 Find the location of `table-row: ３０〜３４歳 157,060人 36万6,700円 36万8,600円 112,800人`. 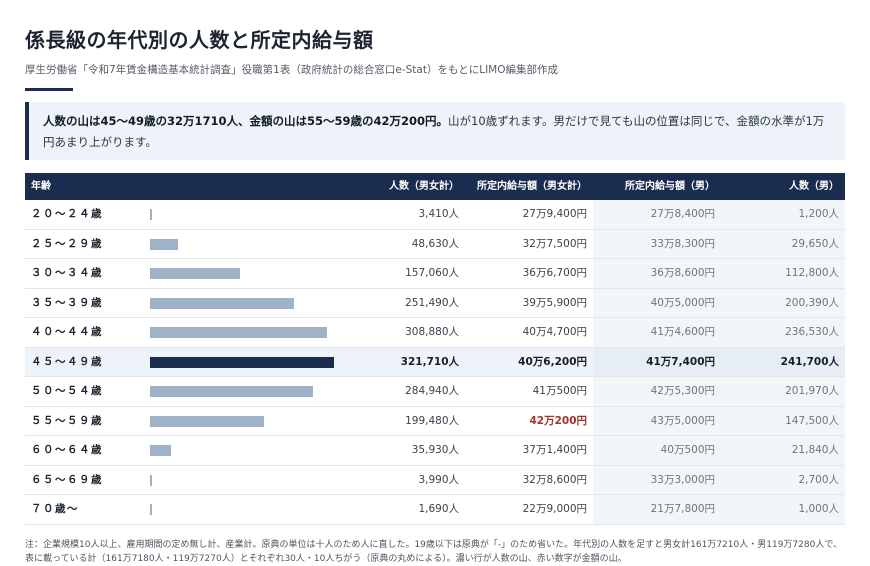

table-row: ３０〜３４歳 157,060人 36万6,700円 36万8,600円 112,800人 is located at coordinates (435, 274).